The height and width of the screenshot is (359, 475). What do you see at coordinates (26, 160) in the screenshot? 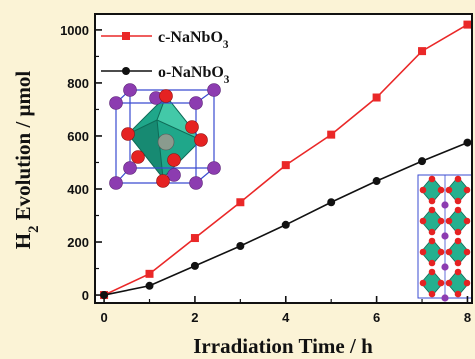
I see `y-axis-title: H2 Evolution / μmol` at bounding box center [26, 160].